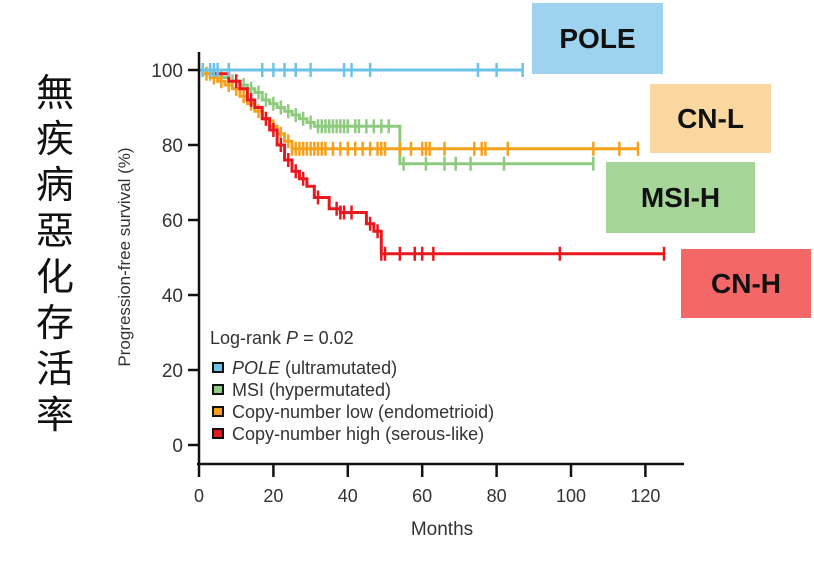 Image resolution: width=814 pixels, height=580 pixels. I want to click on label-box-pole: POLE, so click(597, 38).